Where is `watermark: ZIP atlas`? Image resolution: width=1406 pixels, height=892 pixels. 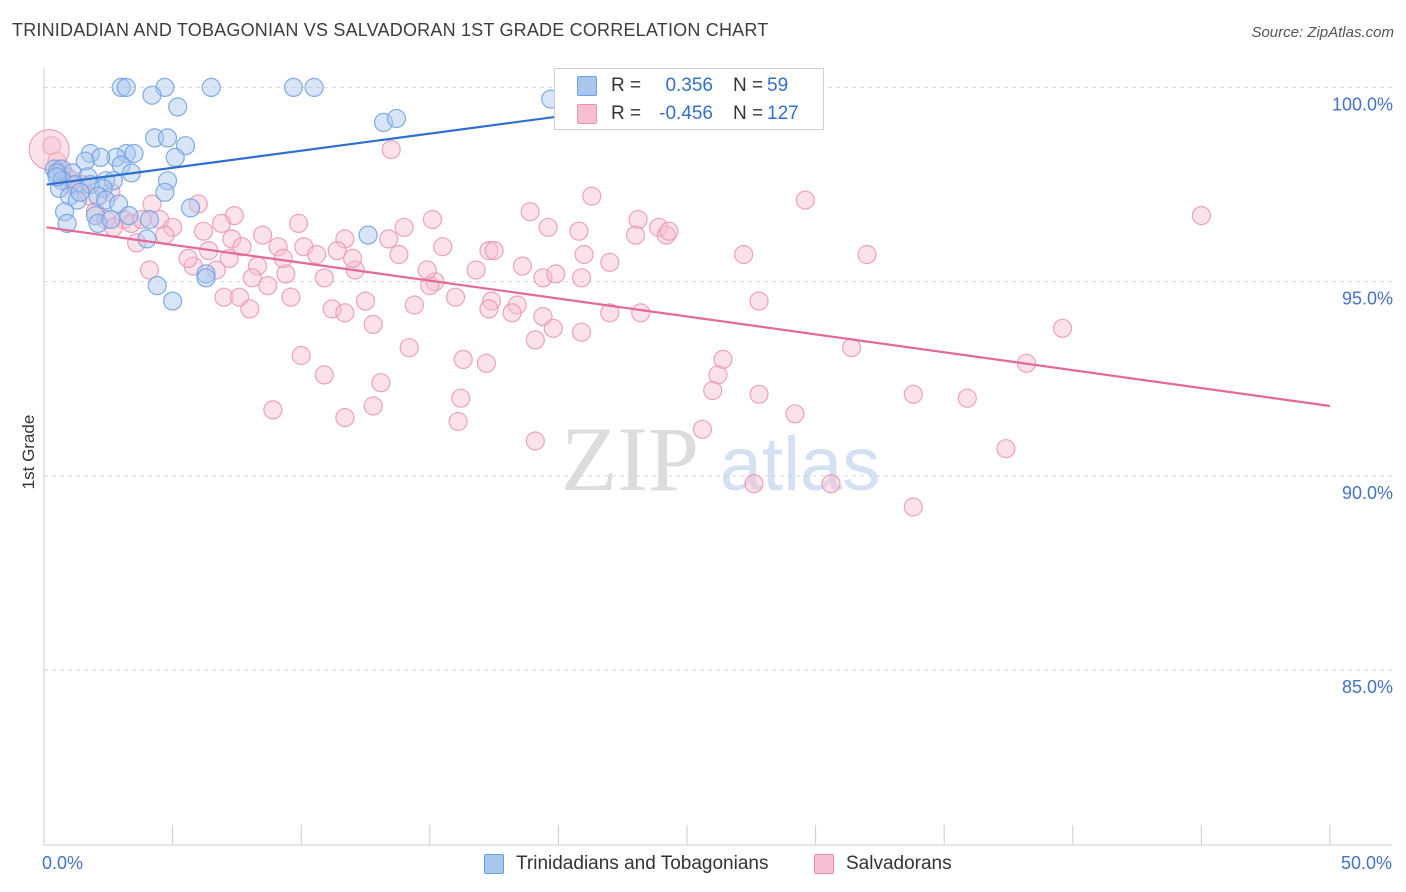 watermark: ZIP atlas is located at coordinates (720, 459).